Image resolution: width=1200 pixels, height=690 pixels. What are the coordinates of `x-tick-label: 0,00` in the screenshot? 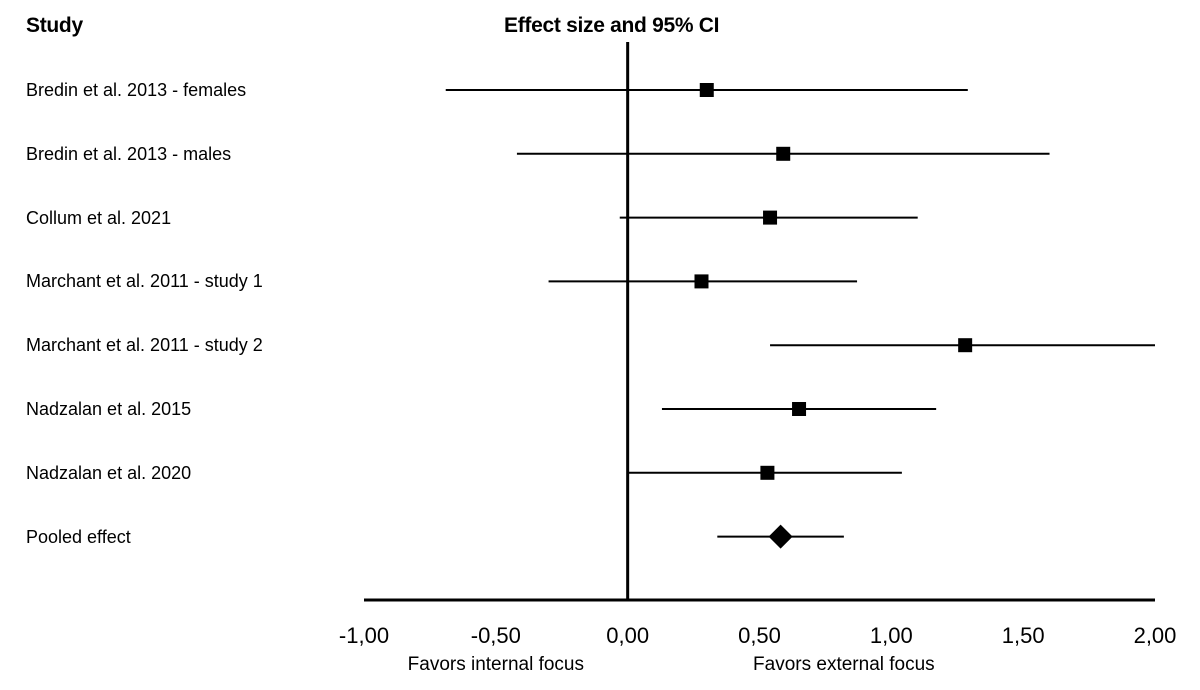 It's located at (627, 635).